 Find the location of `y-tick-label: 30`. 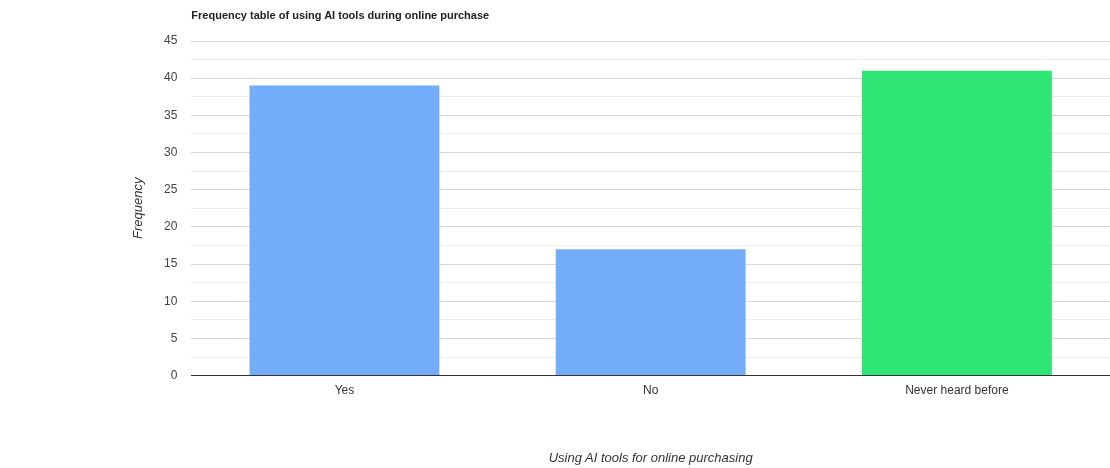

y-tick-label: 30 is located at coordinates (170, 151).